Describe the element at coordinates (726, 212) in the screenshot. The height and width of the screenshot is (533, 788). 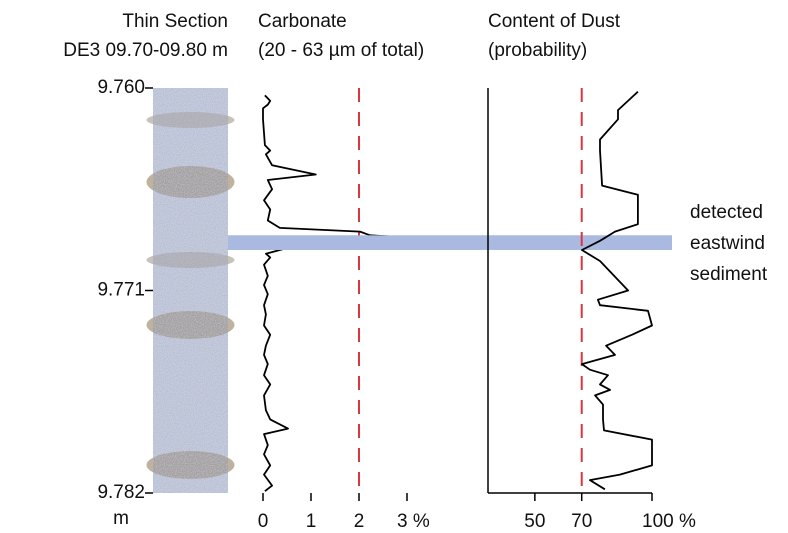
I see `annotation: detected` at that location.